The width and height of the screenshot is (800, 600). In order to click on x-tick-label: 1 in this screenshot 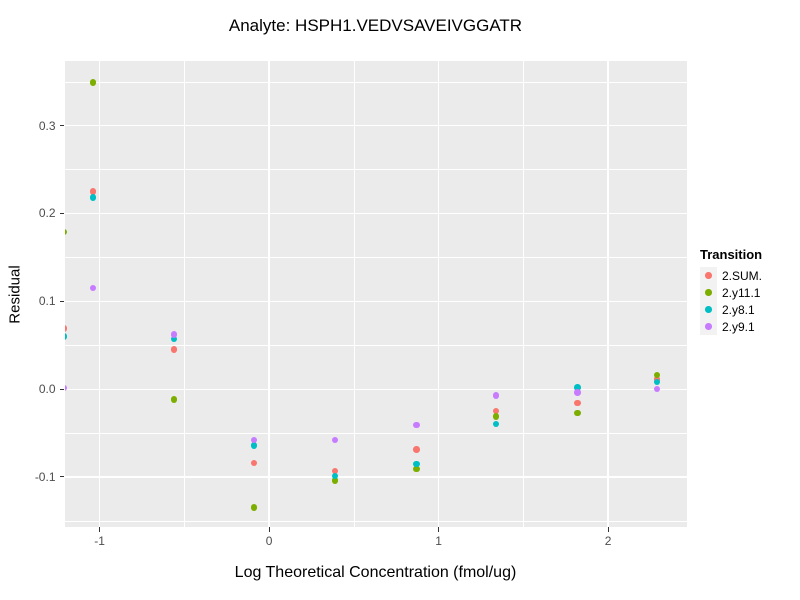, I will do `click(438, 541)`.